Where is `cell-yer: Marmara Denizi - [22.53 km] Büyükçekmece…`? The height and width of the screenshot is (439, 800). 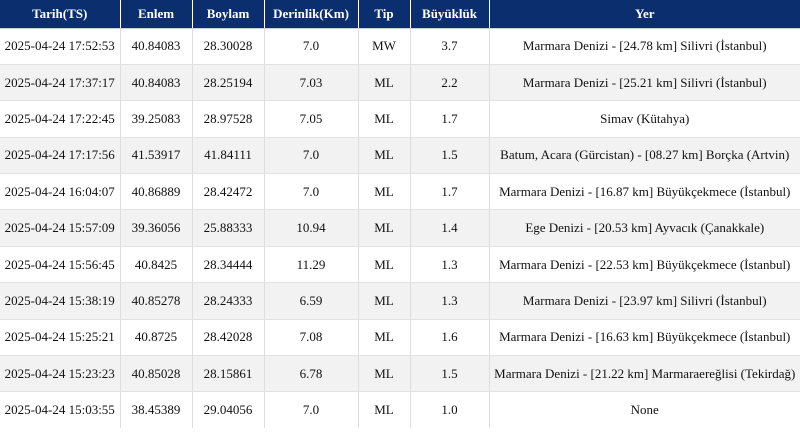
cell-yer: Marmara Denizi - [22.53 km] Büyükçekmece… is located at coordinates (644, 265).